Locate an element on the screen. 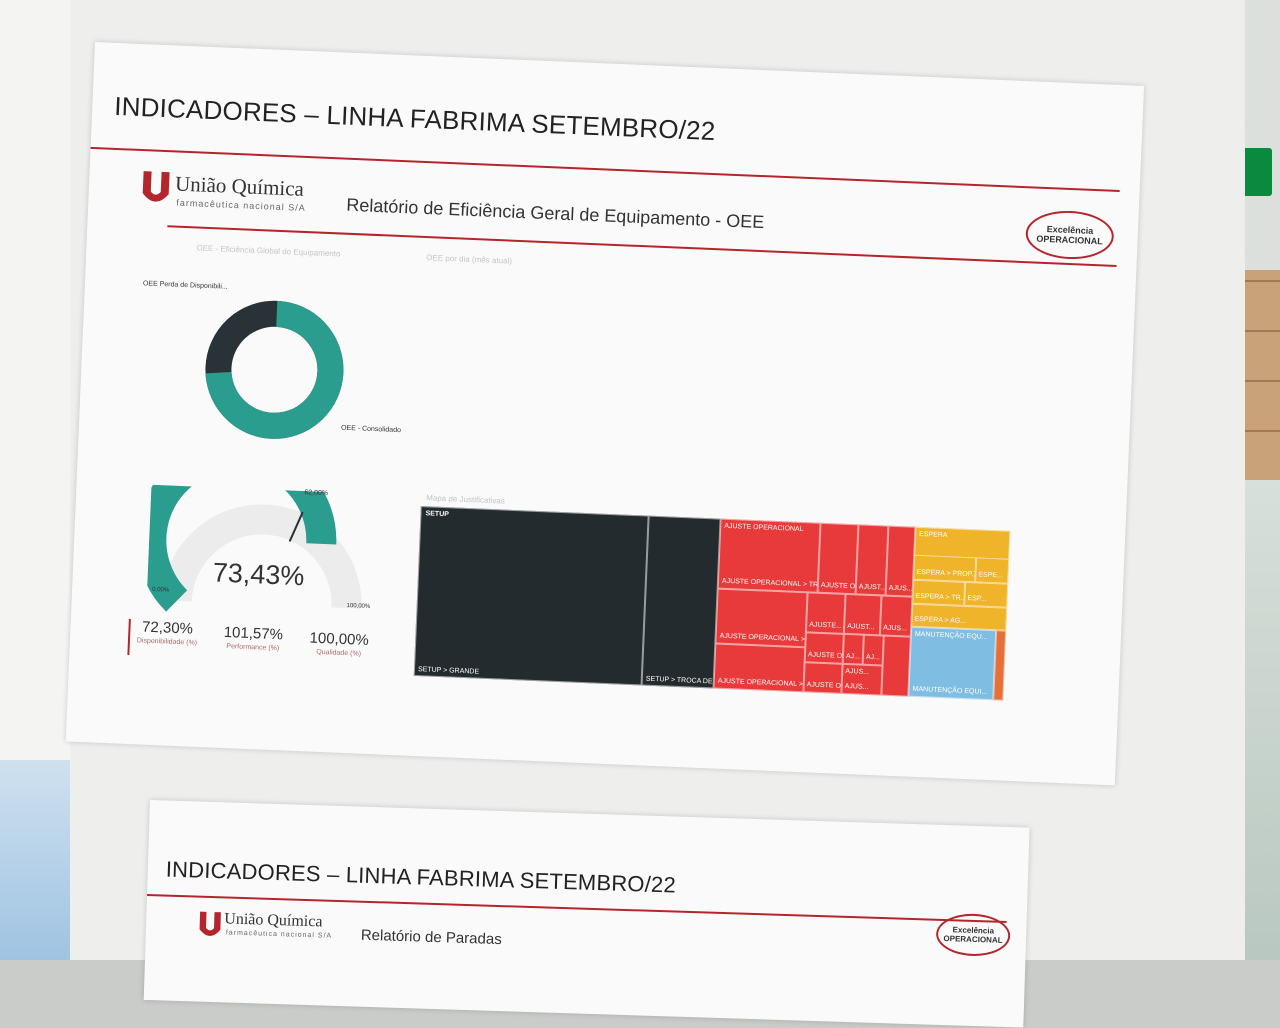  treemap-label: ESPERA is located at coordinates (933, 535).